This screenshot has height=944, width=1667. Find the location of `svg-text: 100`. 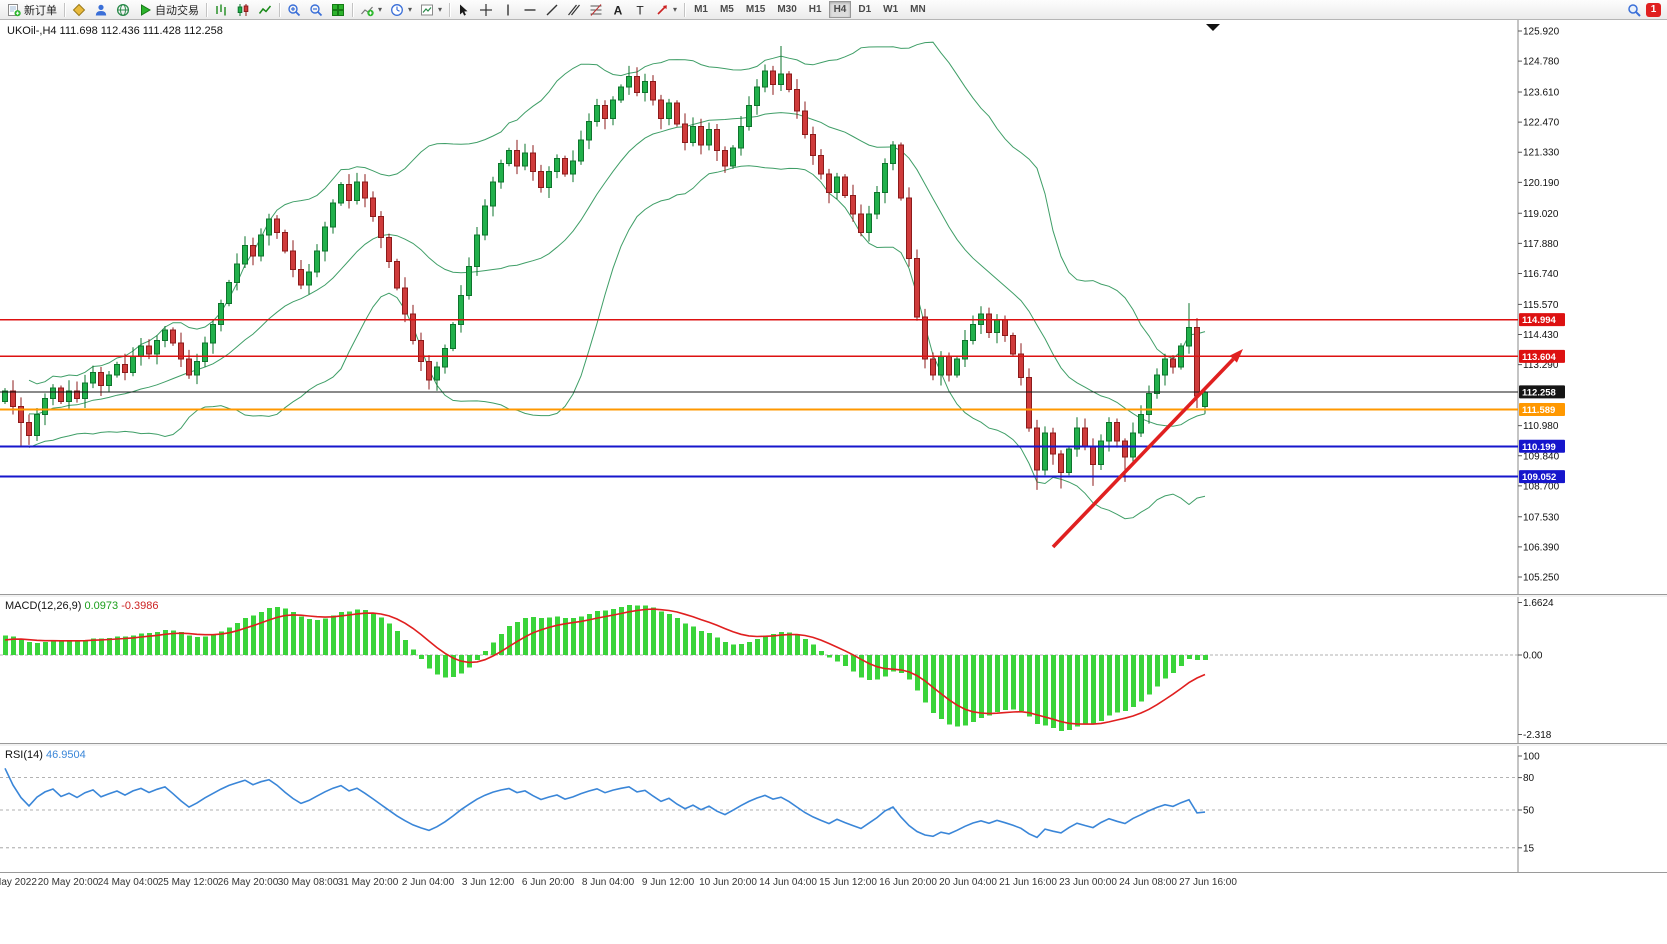

svg-text: 100 is located at coordinates (1531, 757).